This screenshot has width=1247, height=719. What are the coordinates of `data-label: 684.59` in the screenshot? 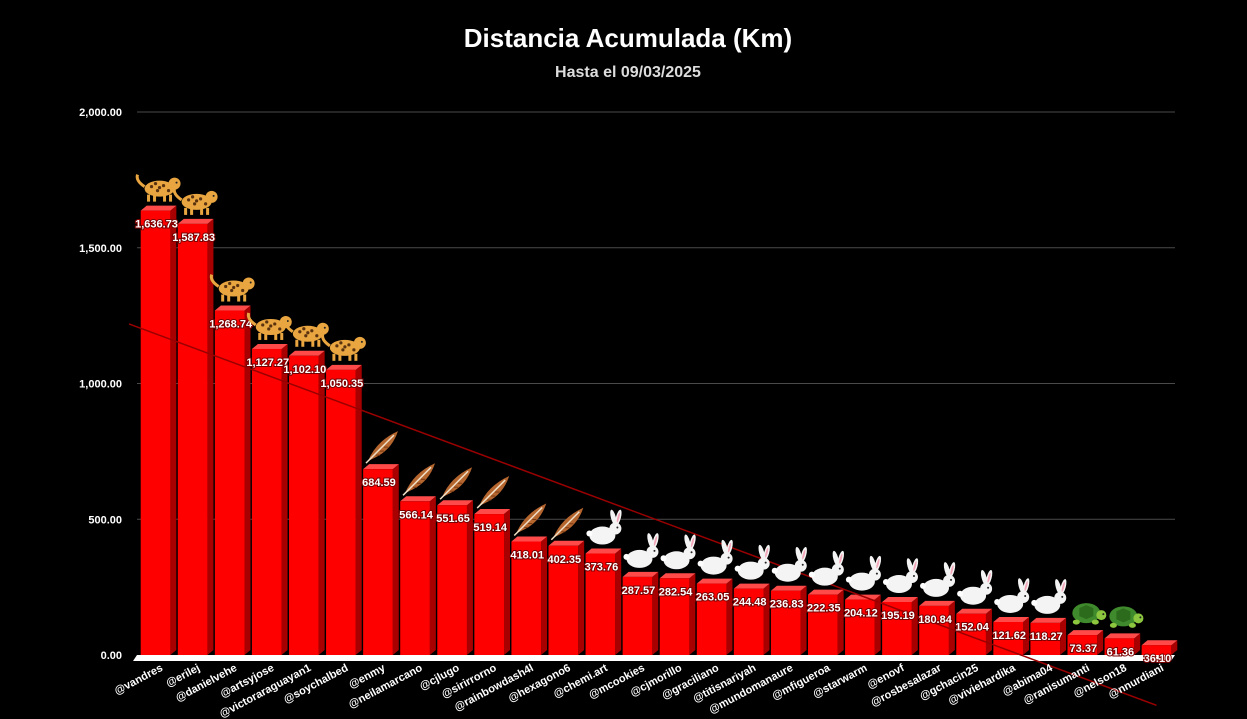 It's located at (379, 483).